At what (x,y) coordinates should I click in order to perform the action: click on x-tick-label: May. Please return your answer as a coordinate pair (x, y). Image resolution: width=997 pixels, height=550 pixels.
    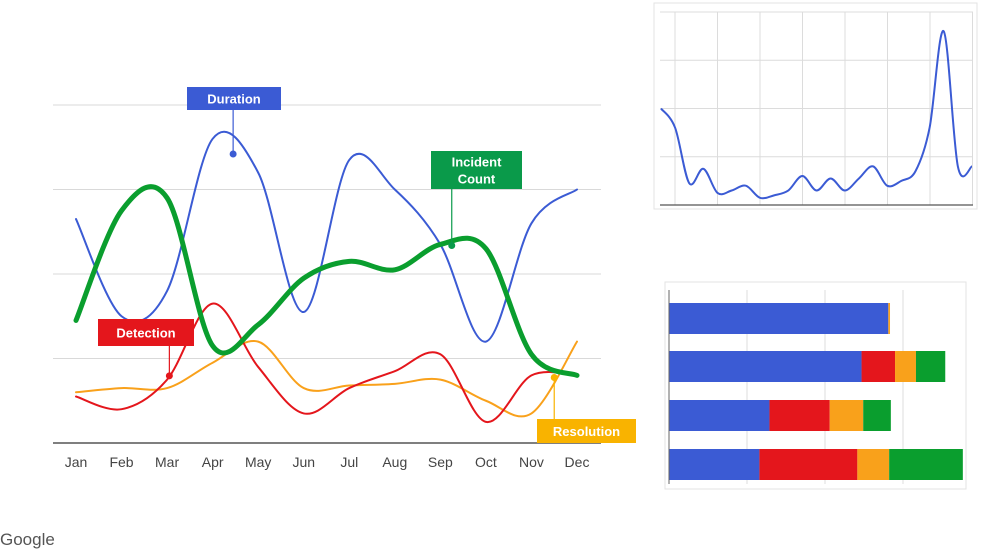
    Looking at the image, I should click on (258, 462).